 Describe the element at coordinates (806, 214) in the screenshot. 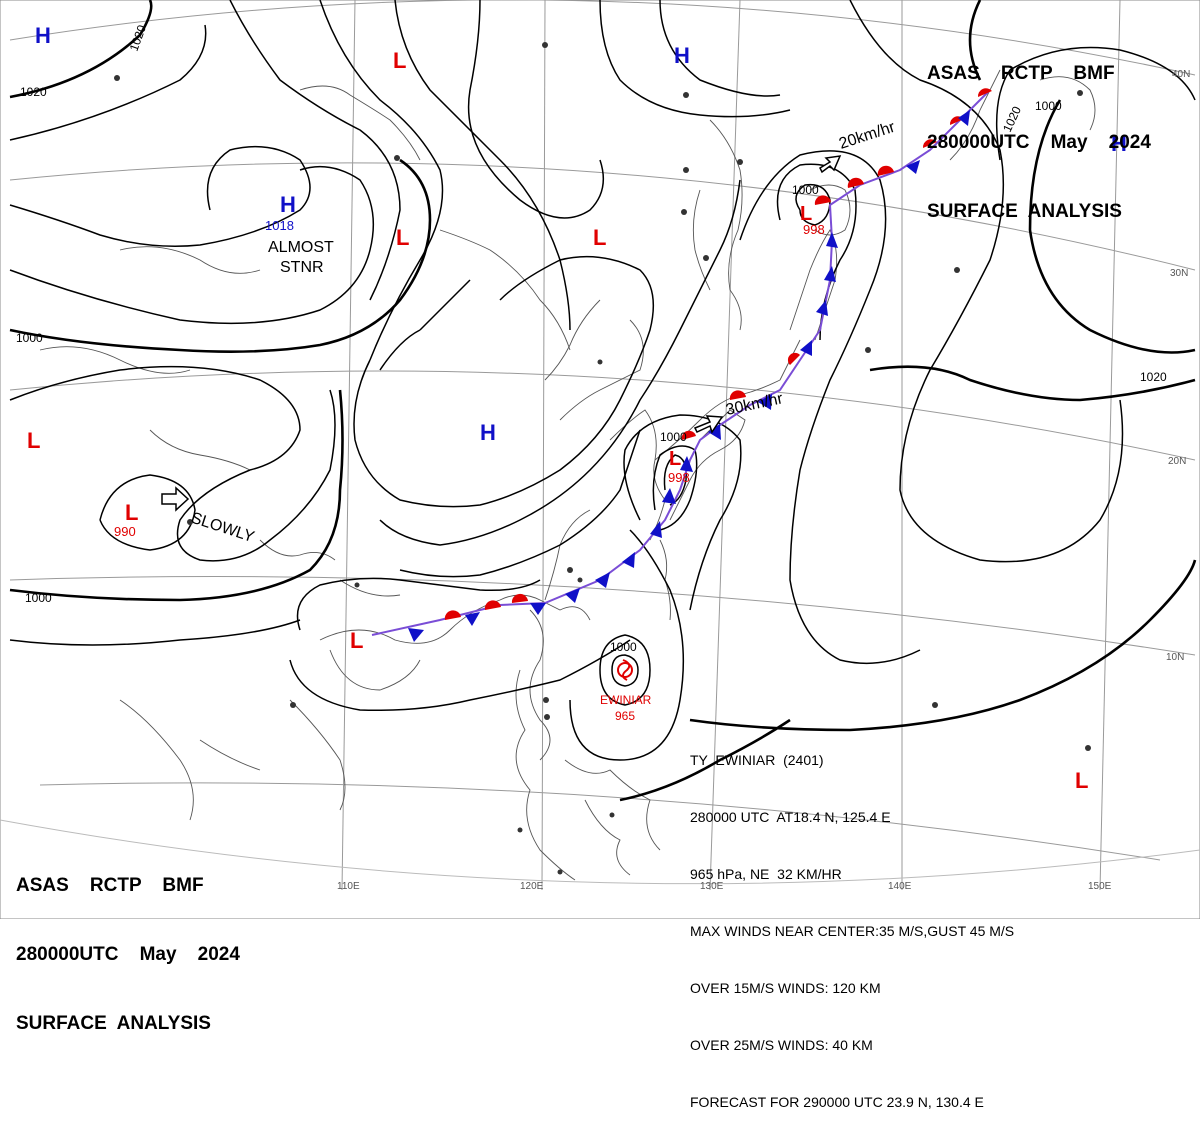

I see `low-center-hokkaido: L` at that location.